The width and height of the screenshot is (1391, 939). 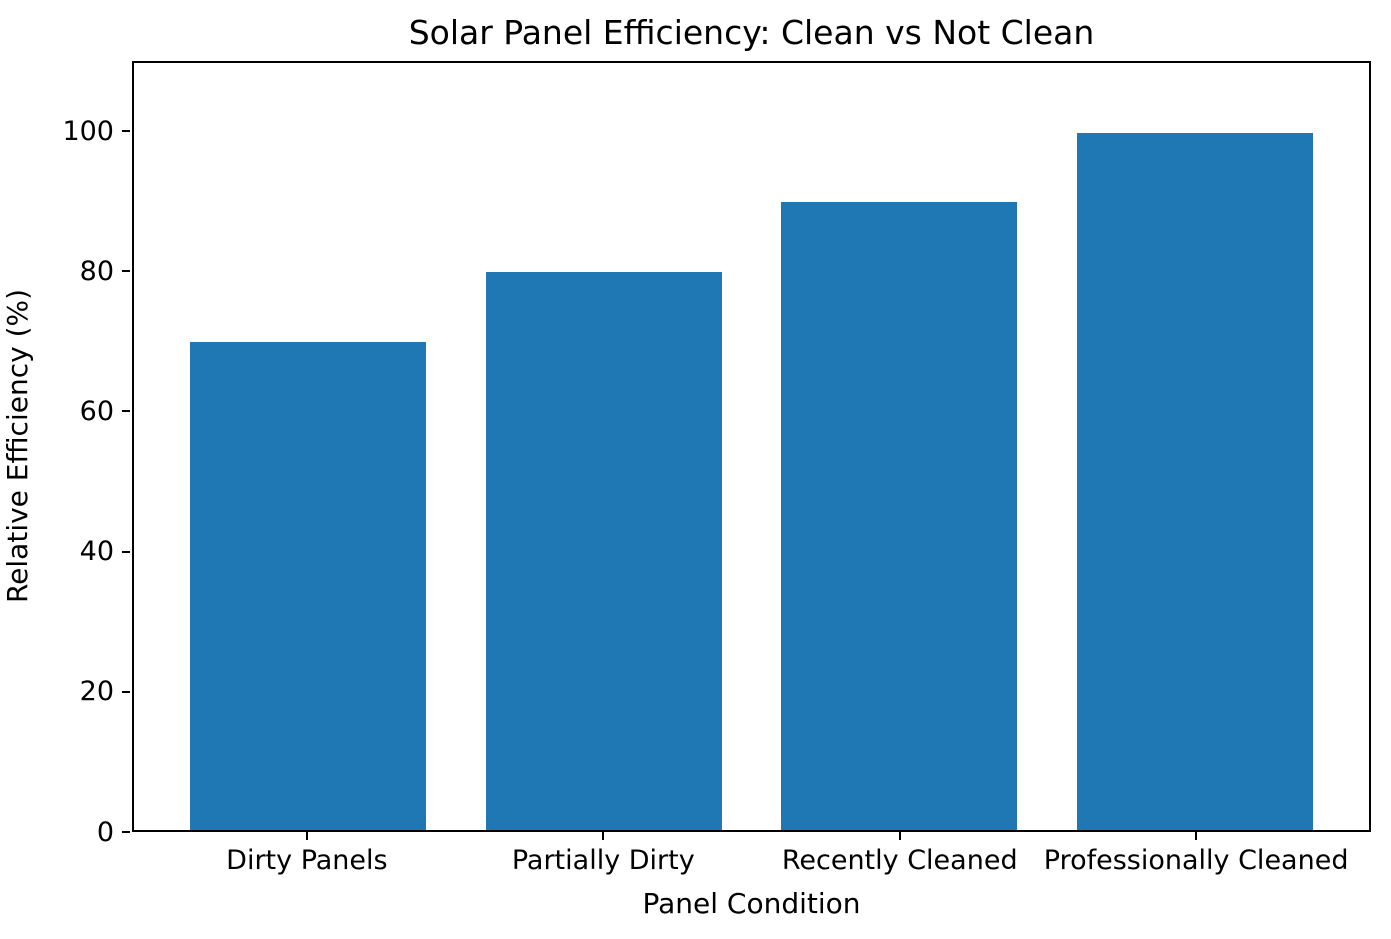 What do you see at coordinates (307, 860) in the screenshot?
I see `x-tick-label: Dirty Panels` at bounding box center [307, 860].